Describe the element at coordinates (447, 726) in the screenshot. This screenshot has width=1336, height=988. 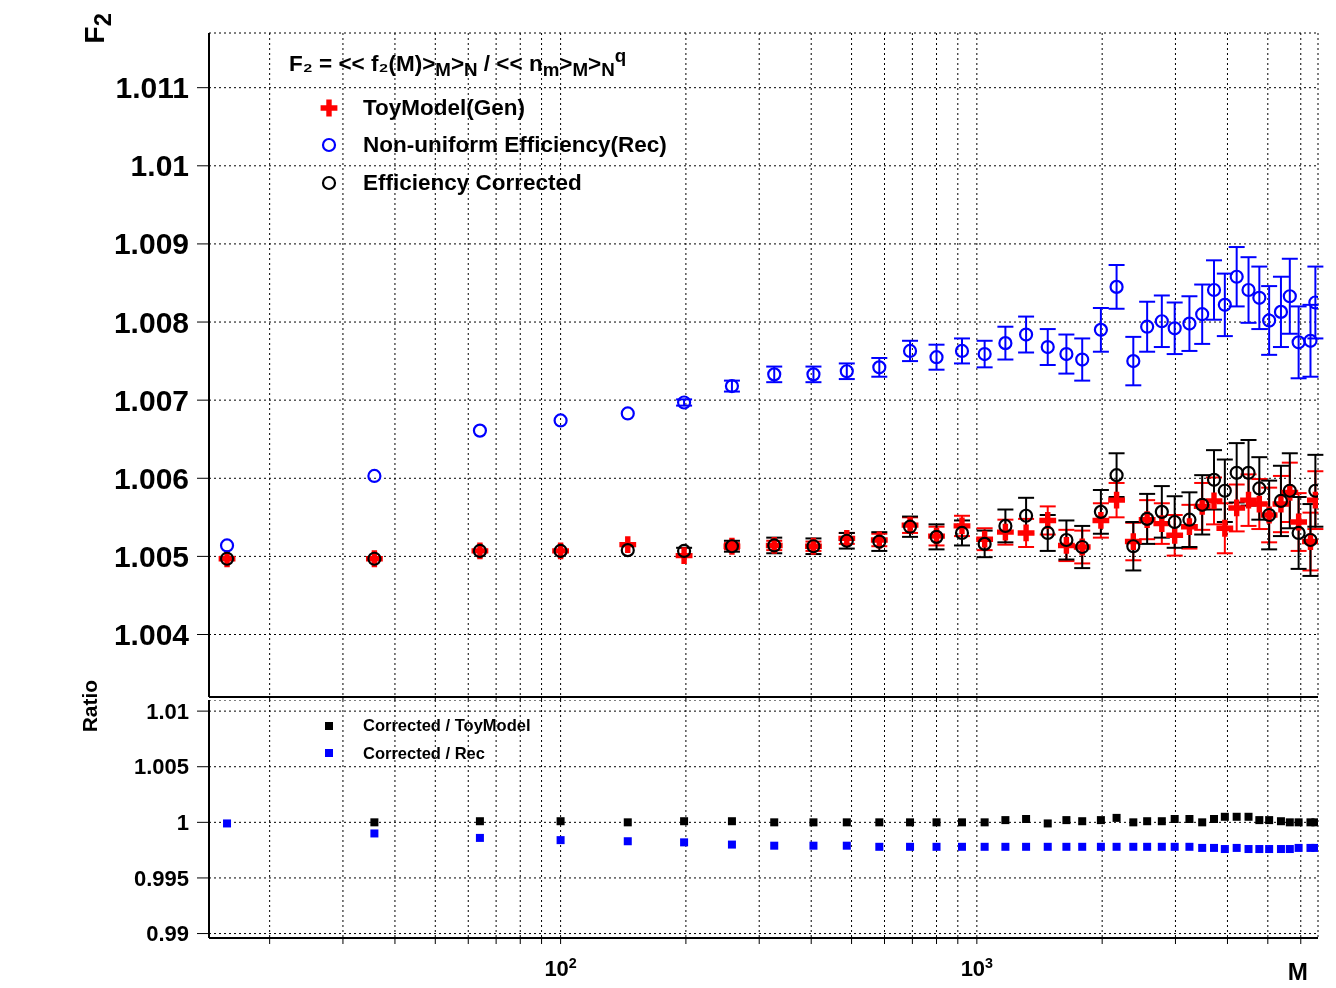
I see `legend-label: Corrected / ToyModel` at that location.